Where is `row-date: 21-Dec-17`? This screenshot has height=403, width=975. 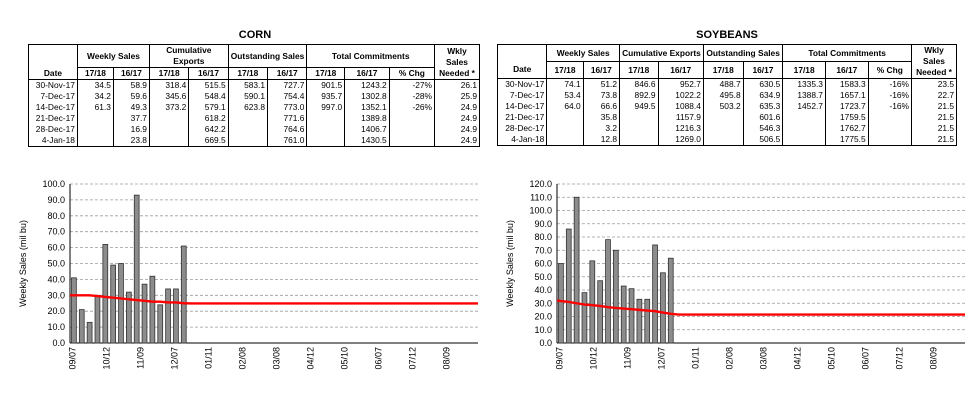
row-date: 21-Dec-17 is located at coordinates (522, 117).